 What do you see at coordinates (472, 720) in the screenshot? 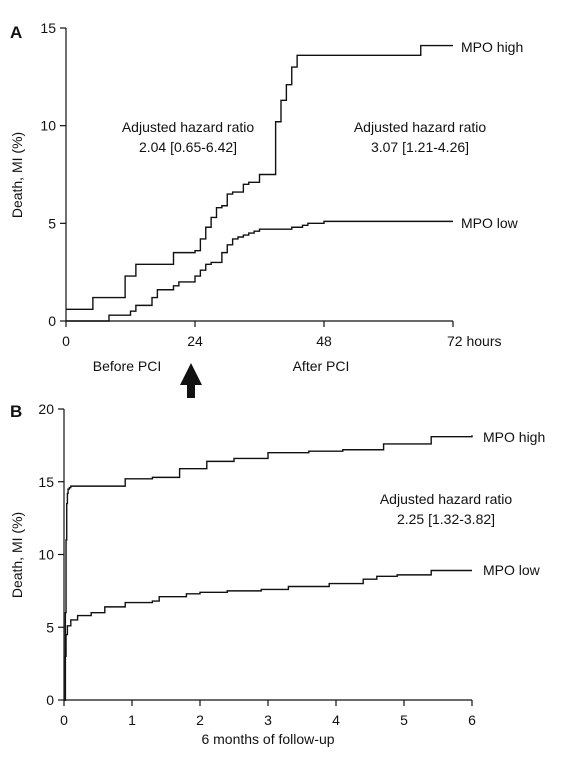
I see `panel-b-x-tick-label: 6` at bounding box center [472, 720].